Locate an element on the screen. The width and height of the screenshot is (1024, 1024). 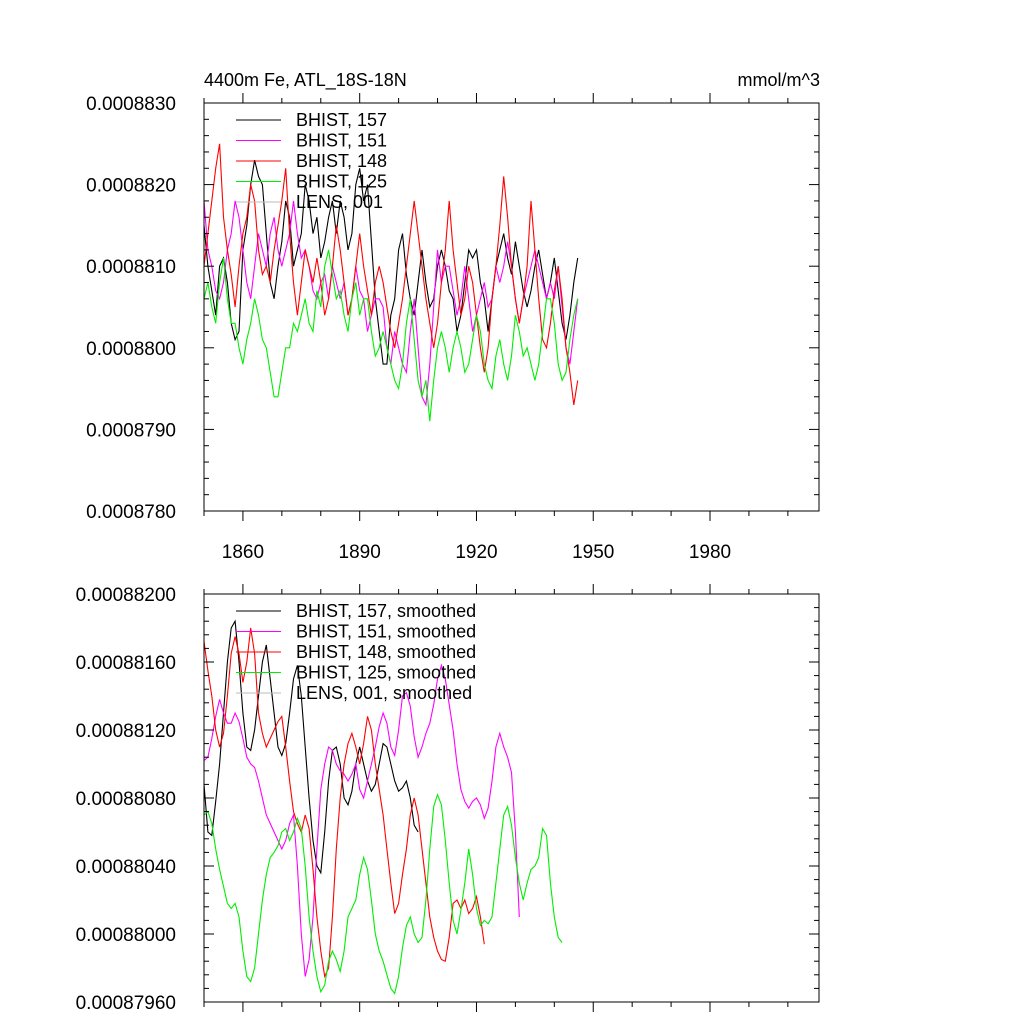
xtick-label: 1860 is located at coordinates (243, 552).